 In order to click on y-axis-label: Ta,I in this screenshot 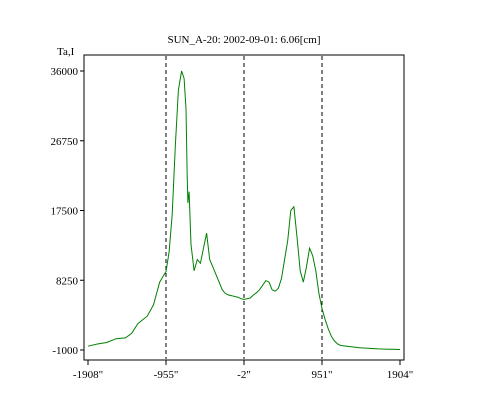, I will do `click(66, 52)`.